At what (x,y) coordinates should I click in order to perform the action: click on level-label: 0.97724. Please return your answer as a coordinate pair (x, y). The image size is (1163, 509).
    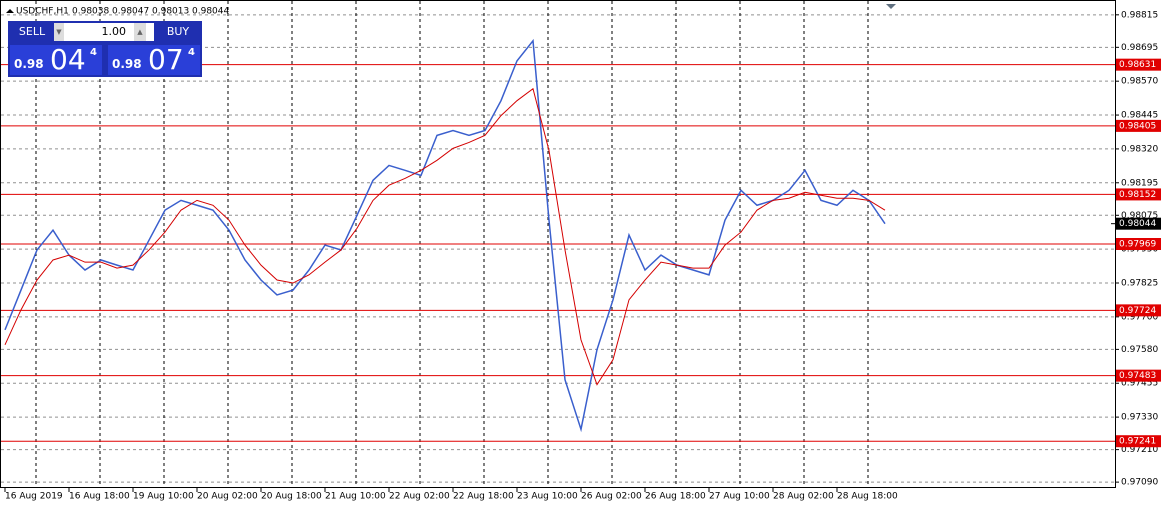
    Looking at the image, I should click on (1137, 311).